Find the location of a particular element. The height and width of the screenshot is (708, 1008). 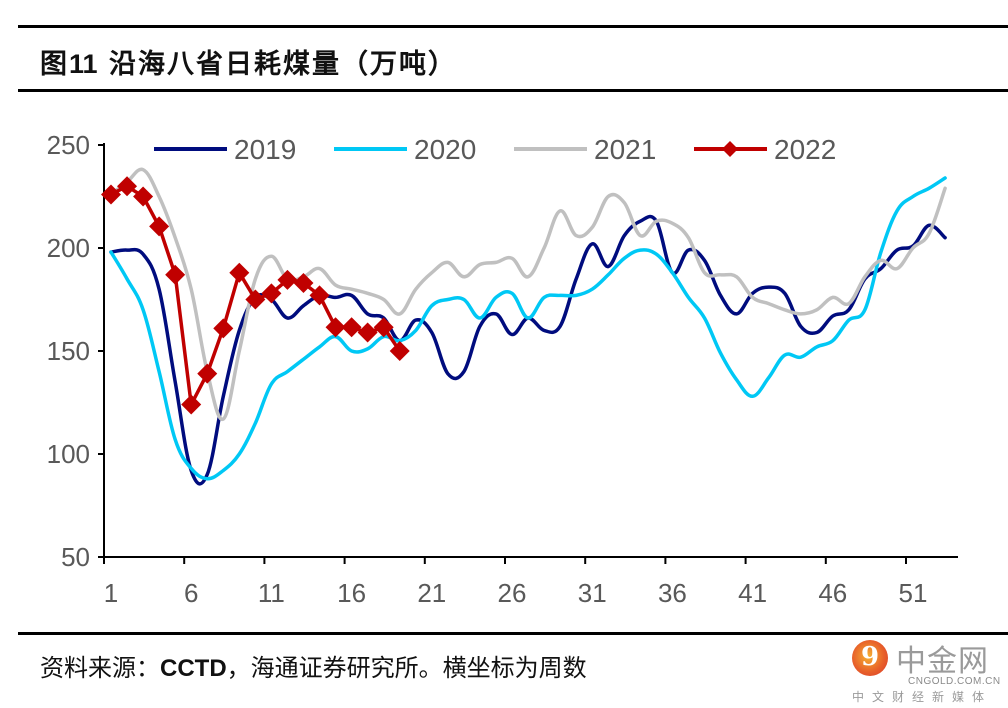

x-tick-label: 41 is located at coordinates (752, 593).